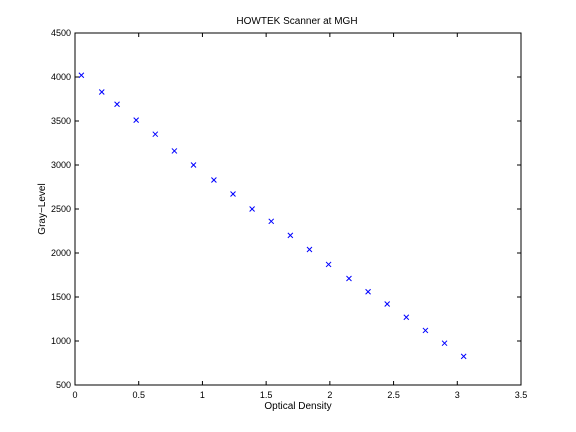 The height and width of the screenshot is (432, 576). What do you see at coordinates (63, 385) in the screenshot?
I see `y-tick-label: 500` at bounding box center [63, 385].